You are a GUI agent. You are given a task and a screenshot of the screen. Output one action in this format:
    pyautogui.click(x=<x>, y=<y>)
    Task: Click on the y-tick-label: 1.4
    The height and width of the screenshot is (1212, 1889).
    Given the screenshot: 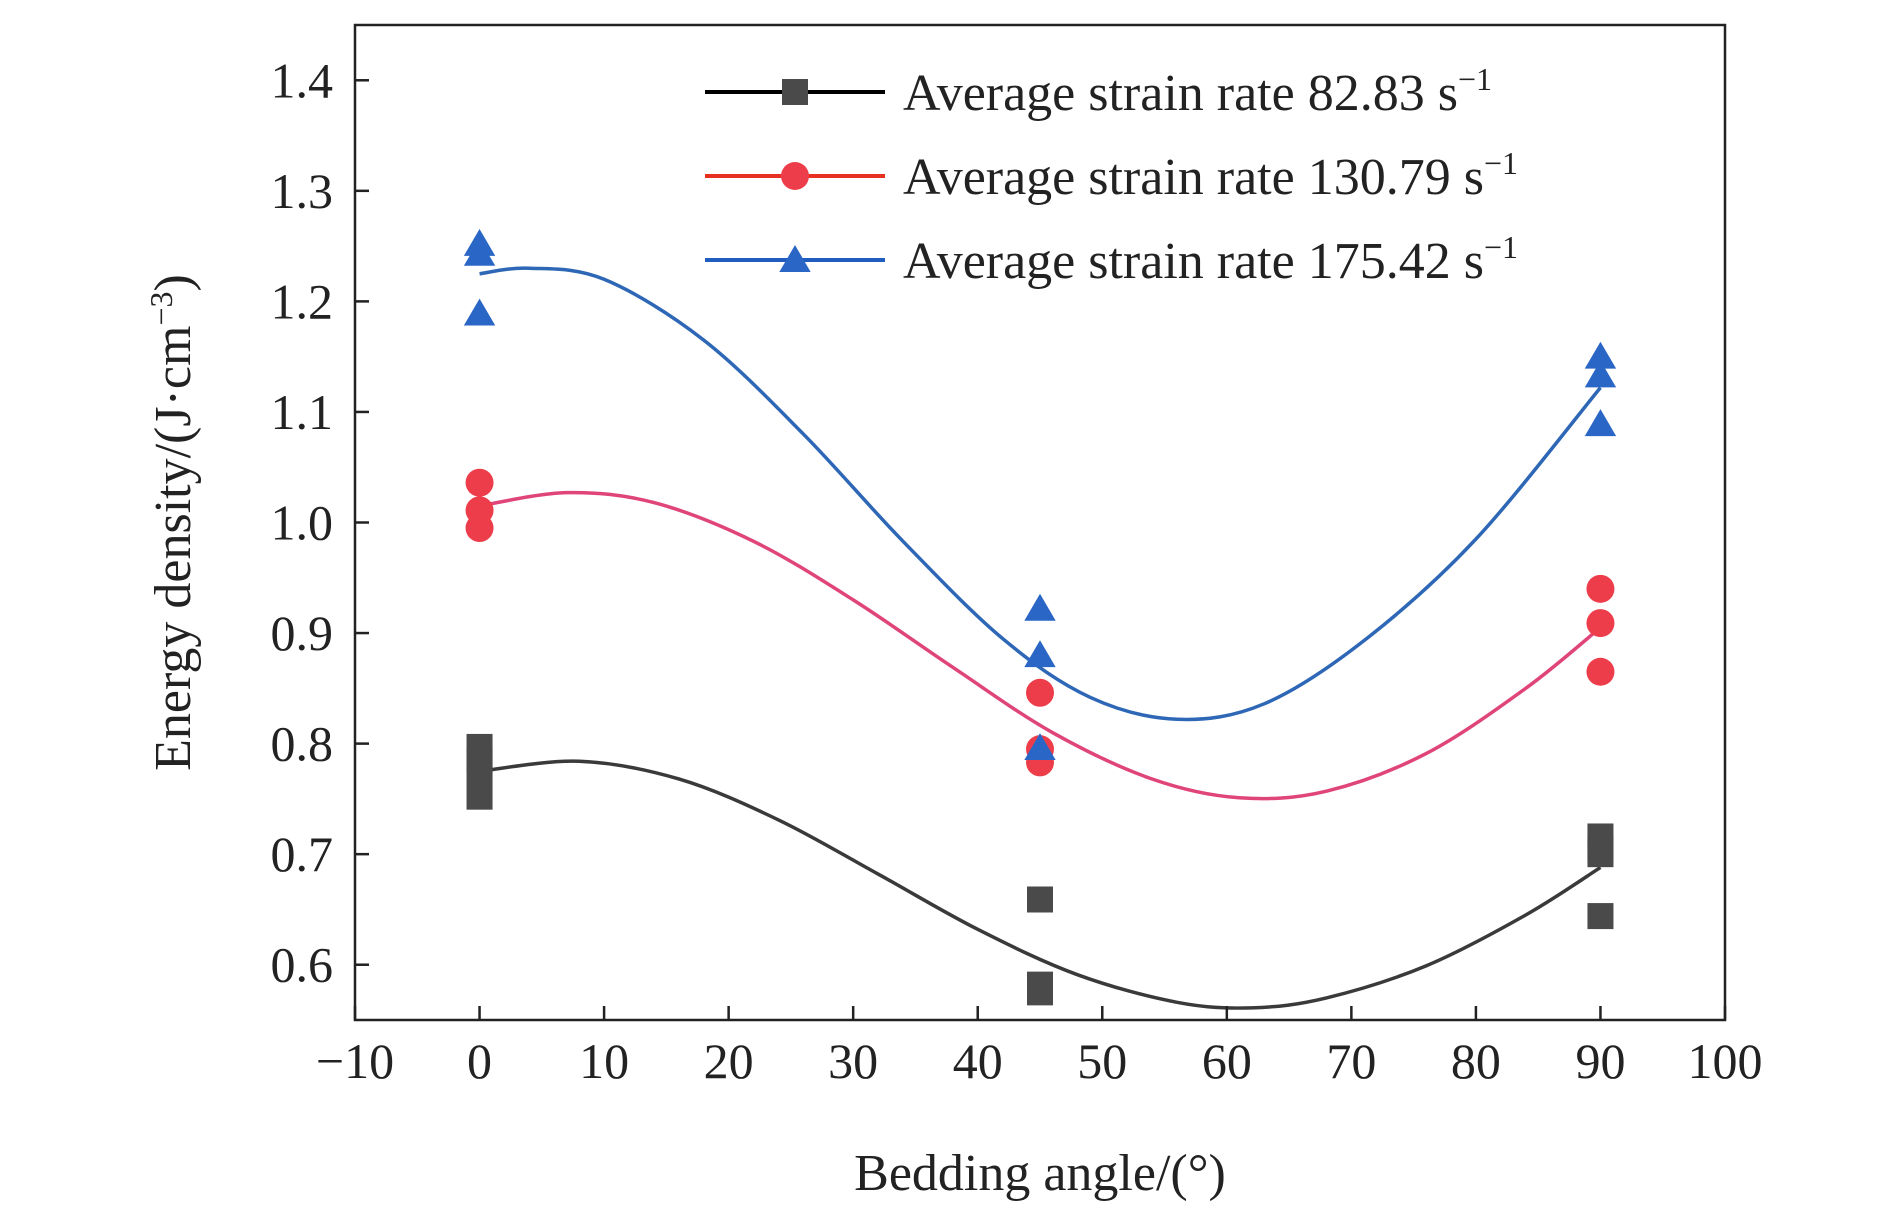 What is the action you would take?
    pyautogui.click(x=302, y=80)
    